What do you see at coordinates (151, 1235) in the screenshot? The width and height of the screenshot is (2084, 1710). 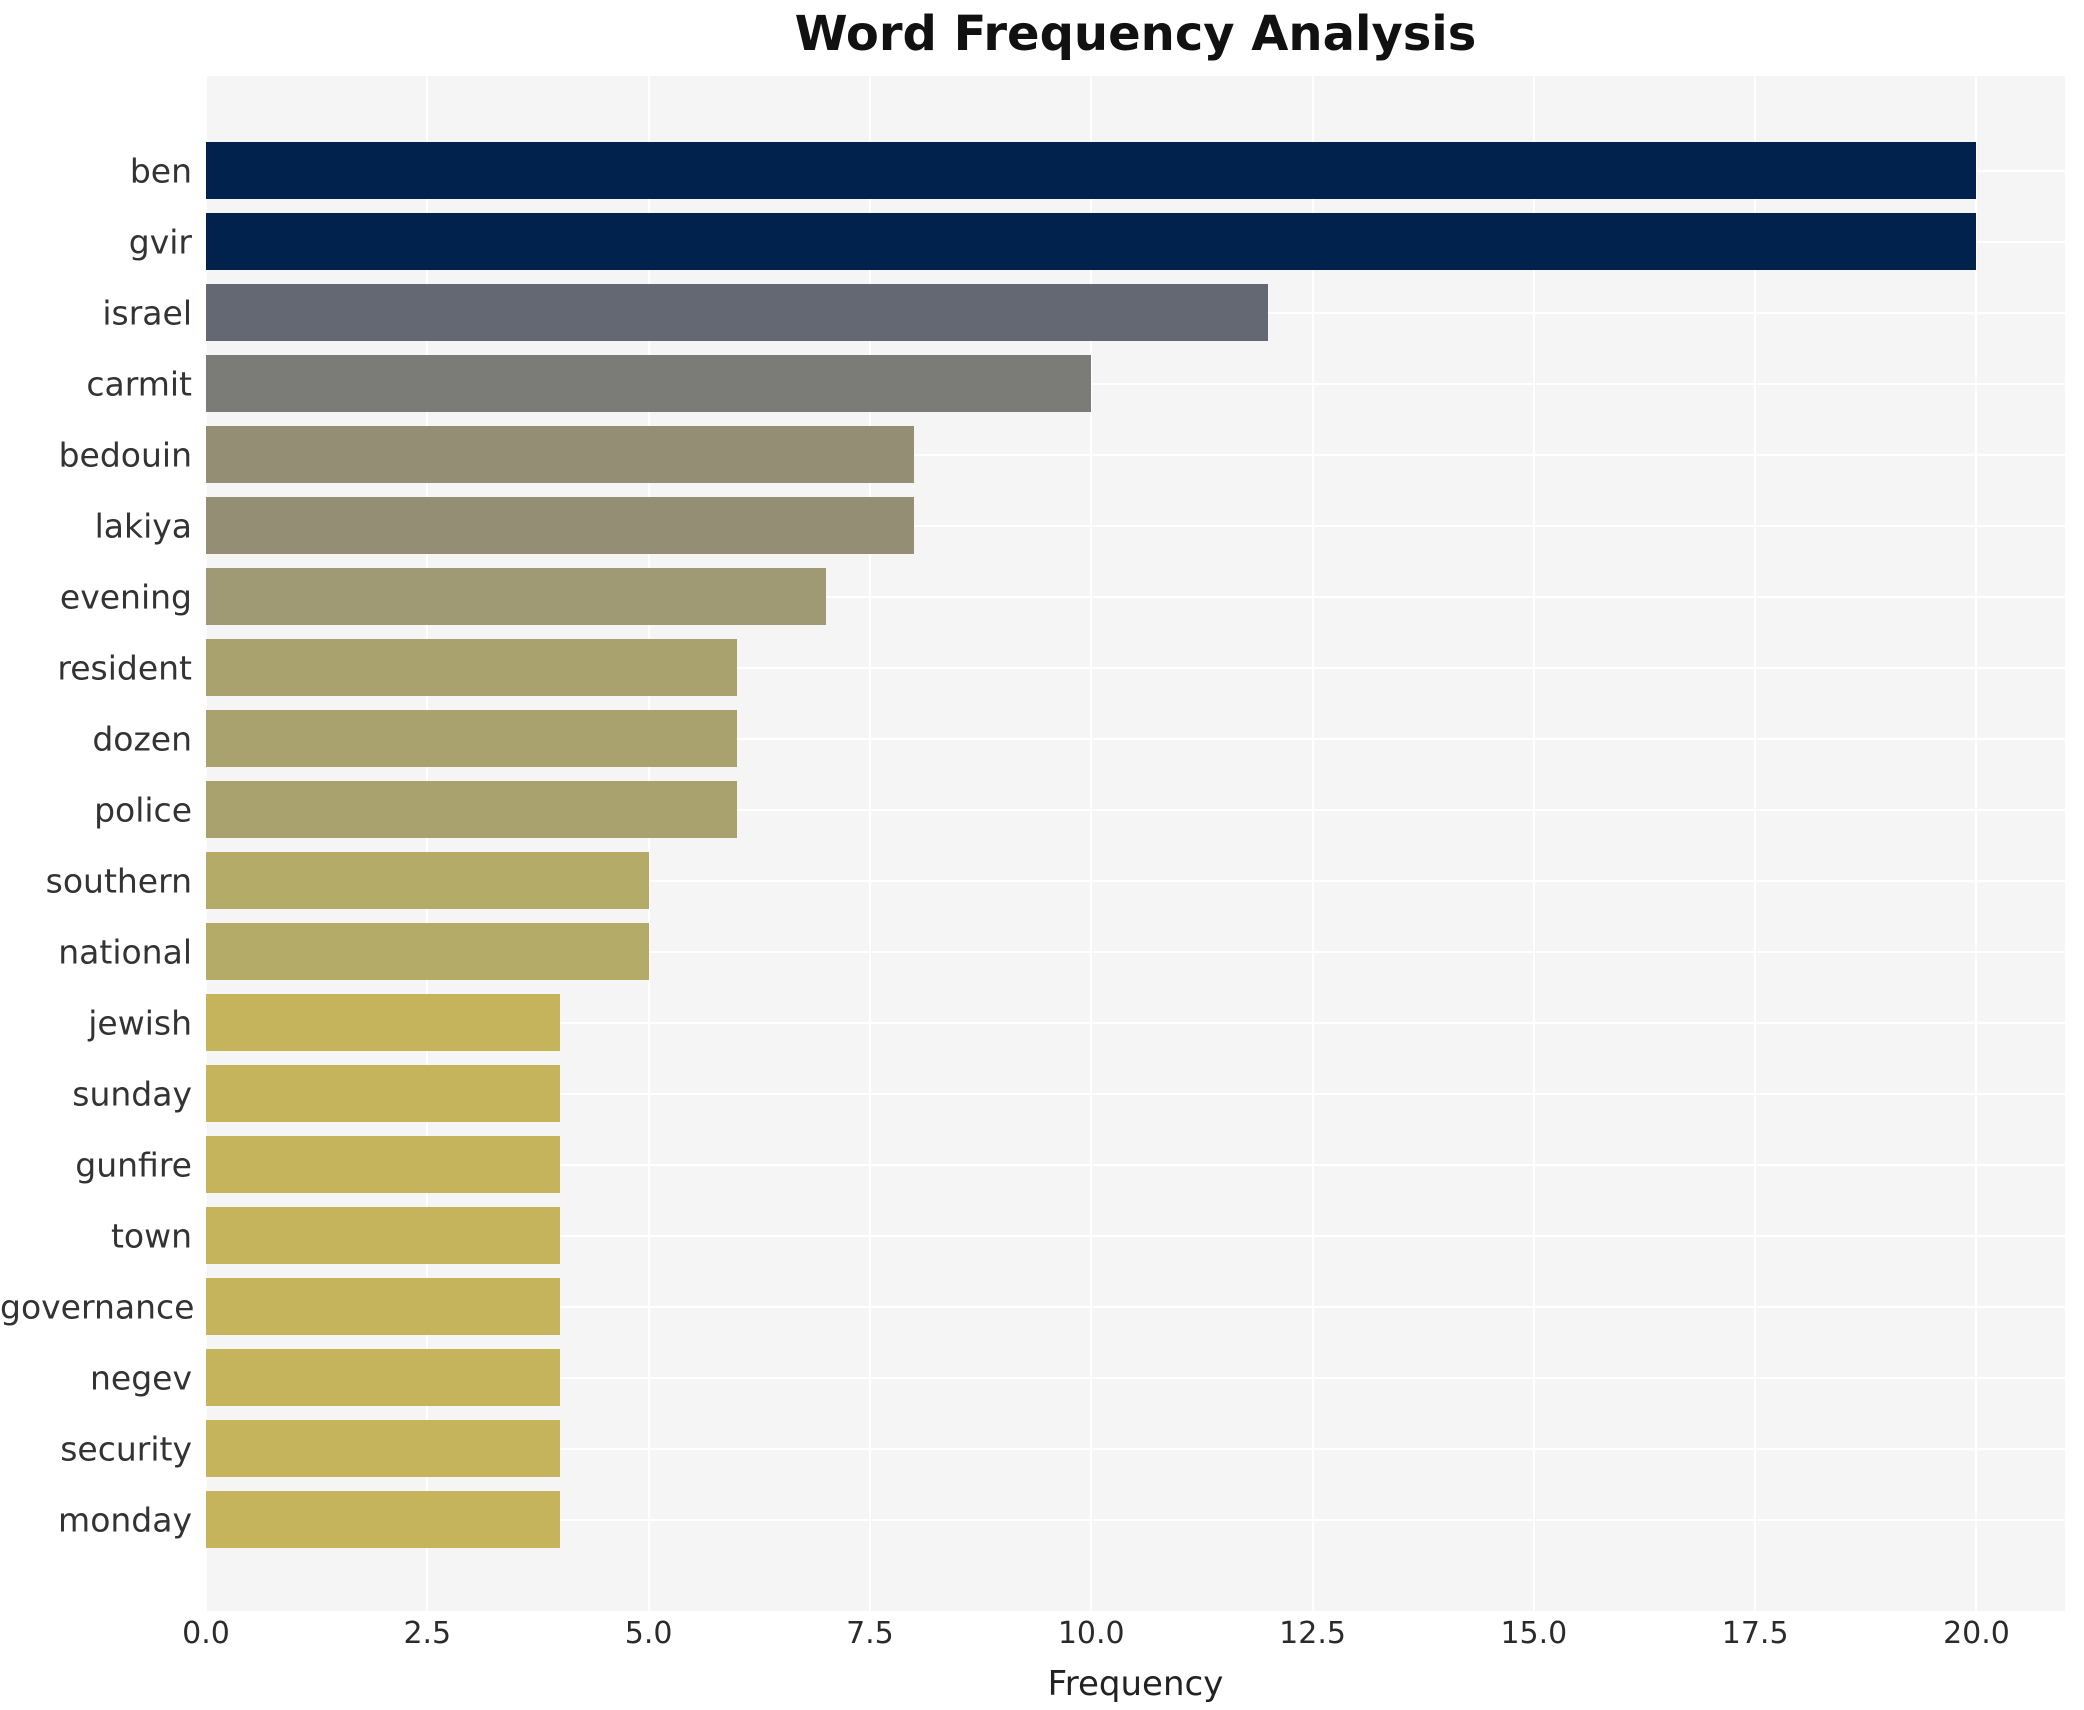 I see `y-label-town: town` at bounding box center [151, 1235].